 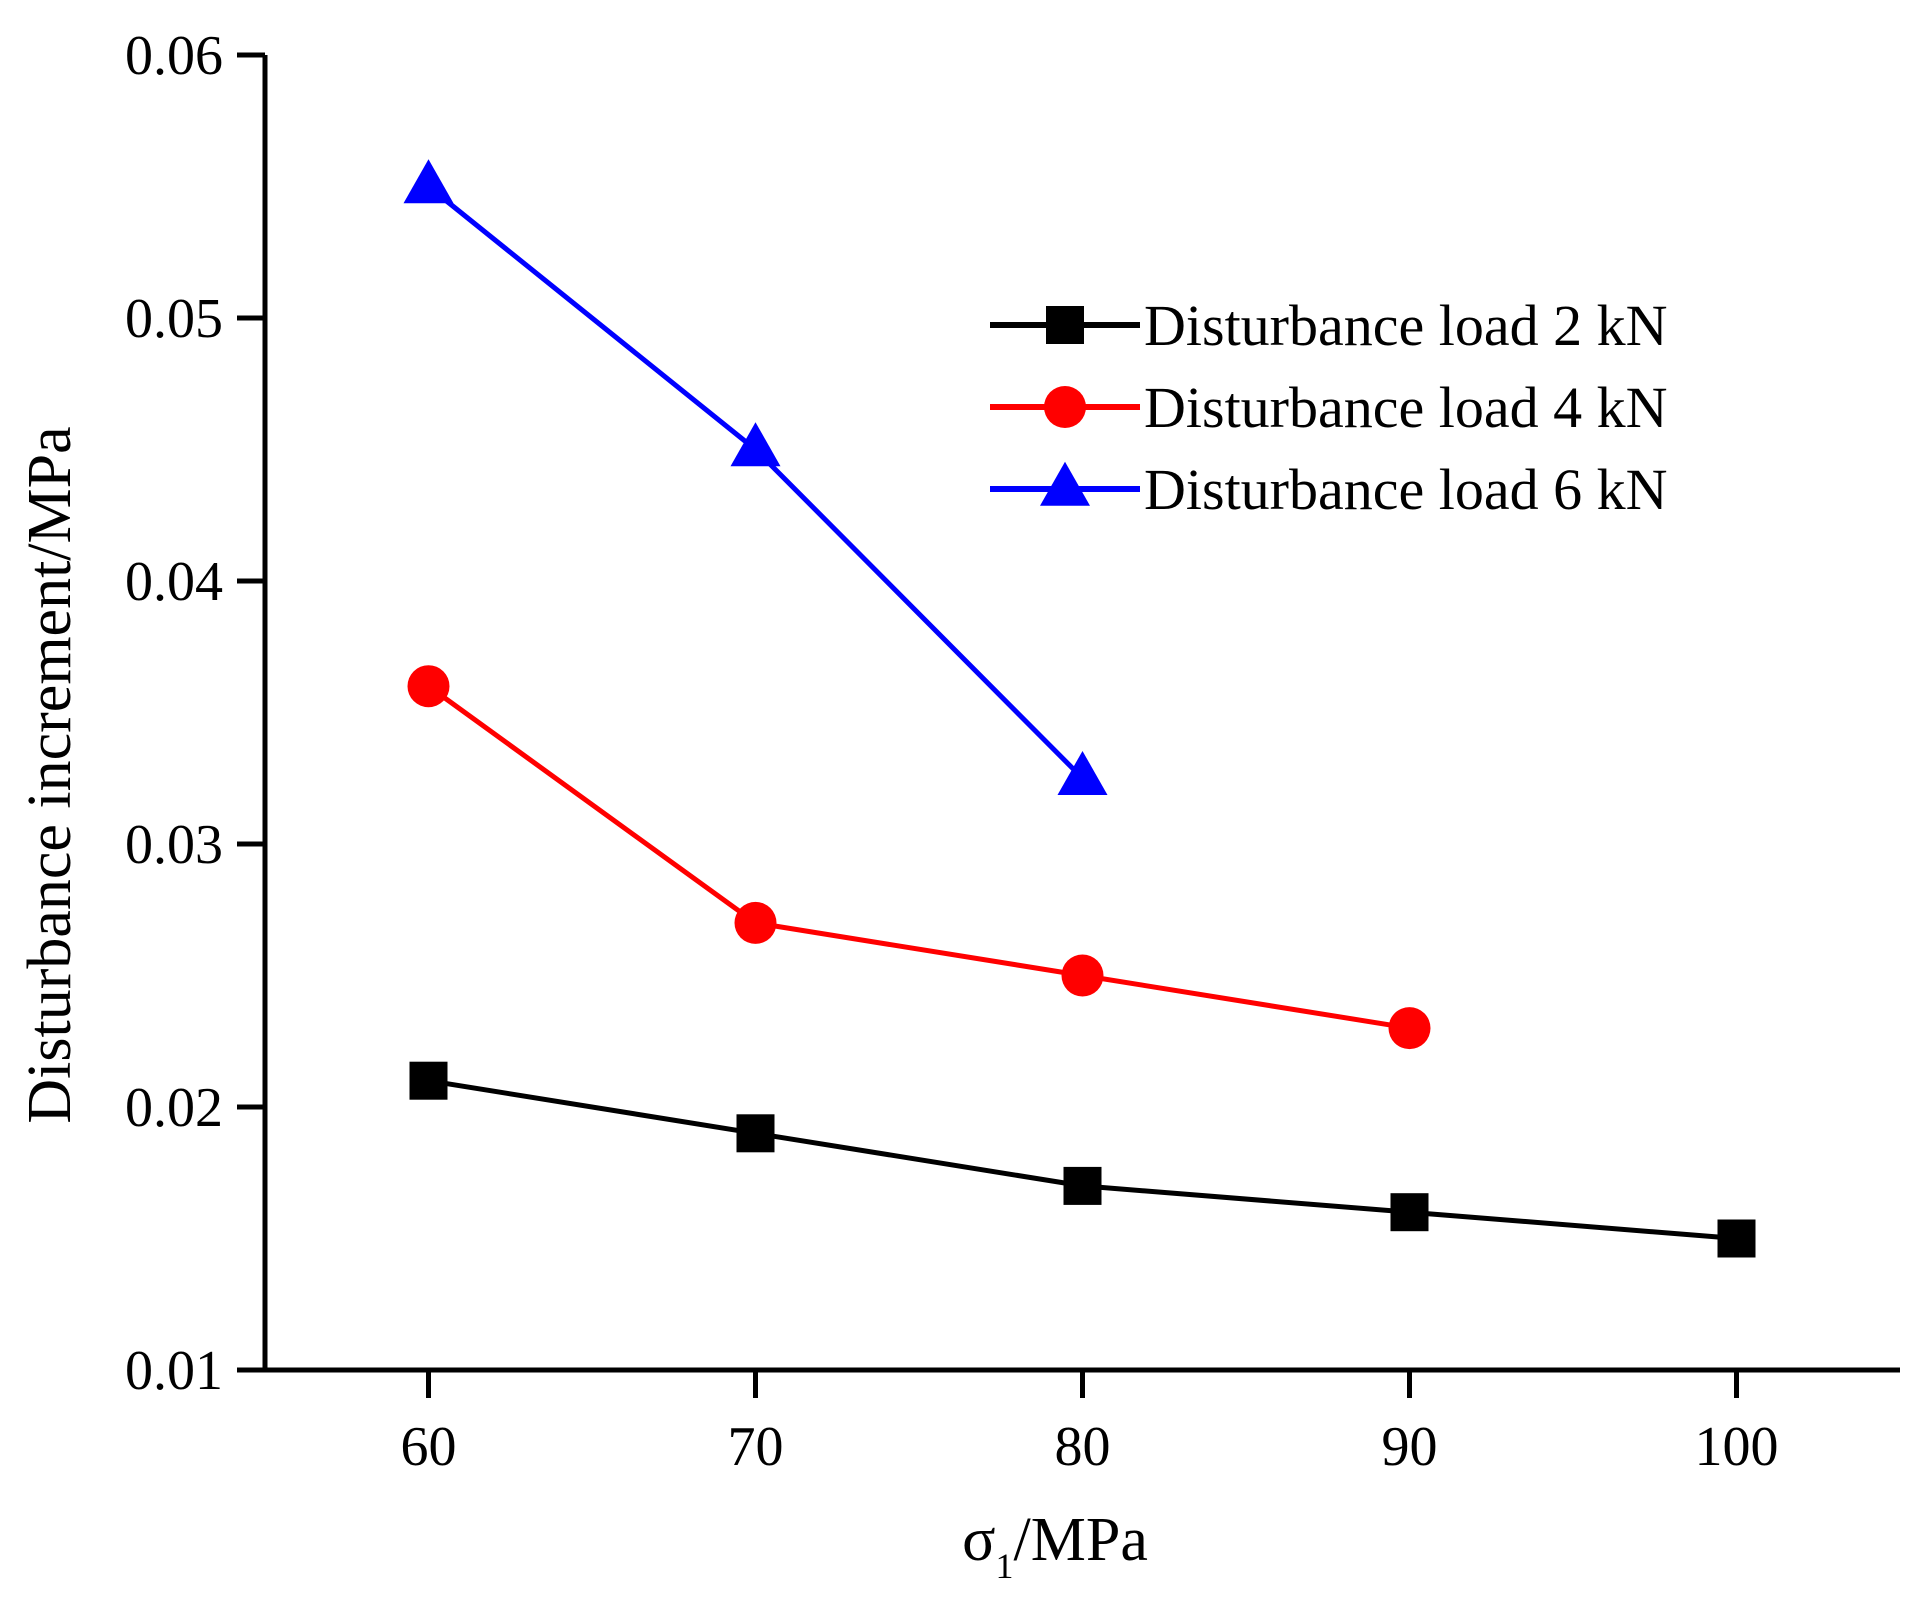 What do you see at coordinates (1737, 1447) in the screenshot?
I see `x-tick-label: 100` at bounding box center [1737, 1447].